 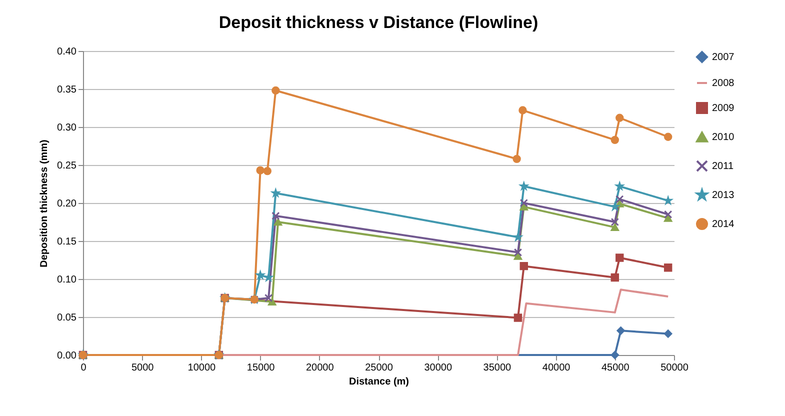 What do you see at coordinates (378, 22) in the screenshot?
I see `chart-title: Deposit thickness v Distance (Flowline)` at bounding box center [378, 22].